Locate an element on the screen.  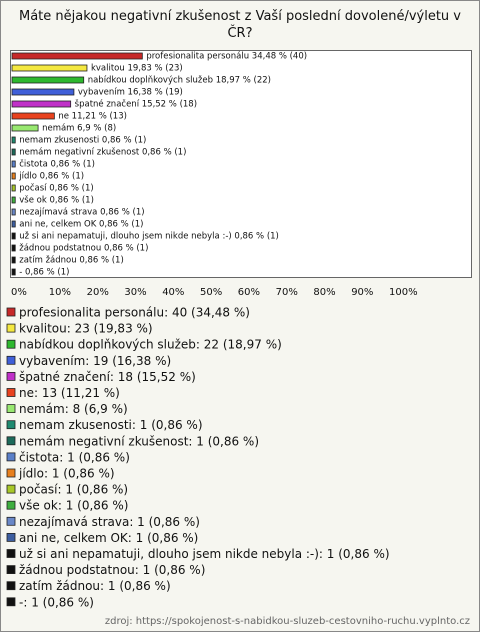
legend-label: nemám negativní zkušenost: 1 (0,86 %) is located at coordinates (139, 441).